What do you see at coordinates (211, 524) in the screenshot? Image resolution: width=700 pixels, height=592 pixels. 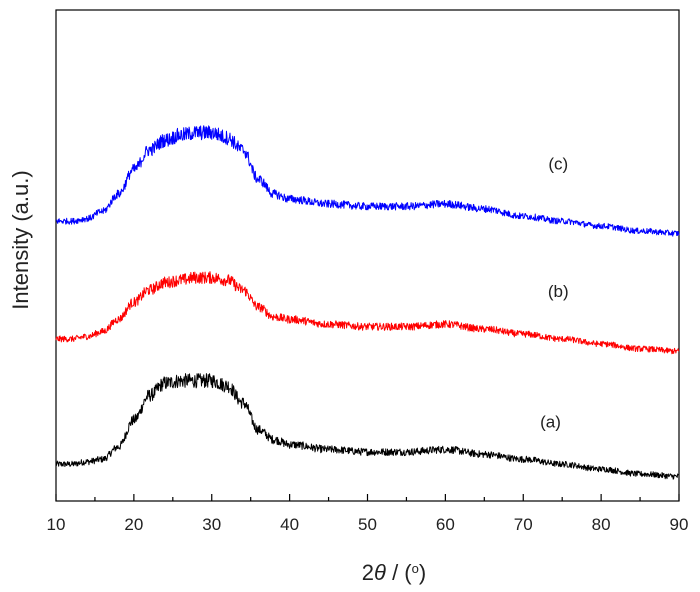 I see `x-tick-label: 30` at bounding box center [211, 524].